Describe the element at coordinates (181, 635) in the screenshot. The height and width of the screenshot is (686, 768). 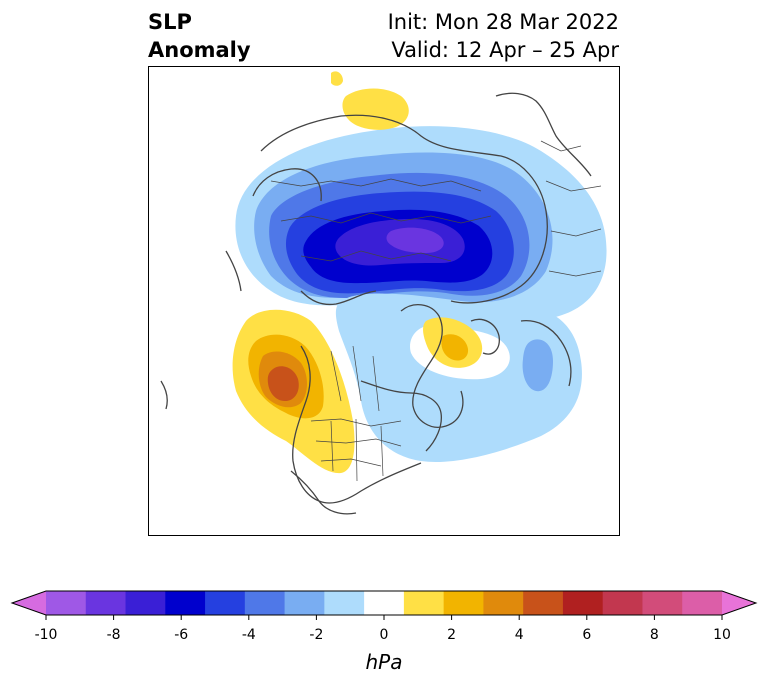
I see `colorbar-tick-label: -6` at that location.